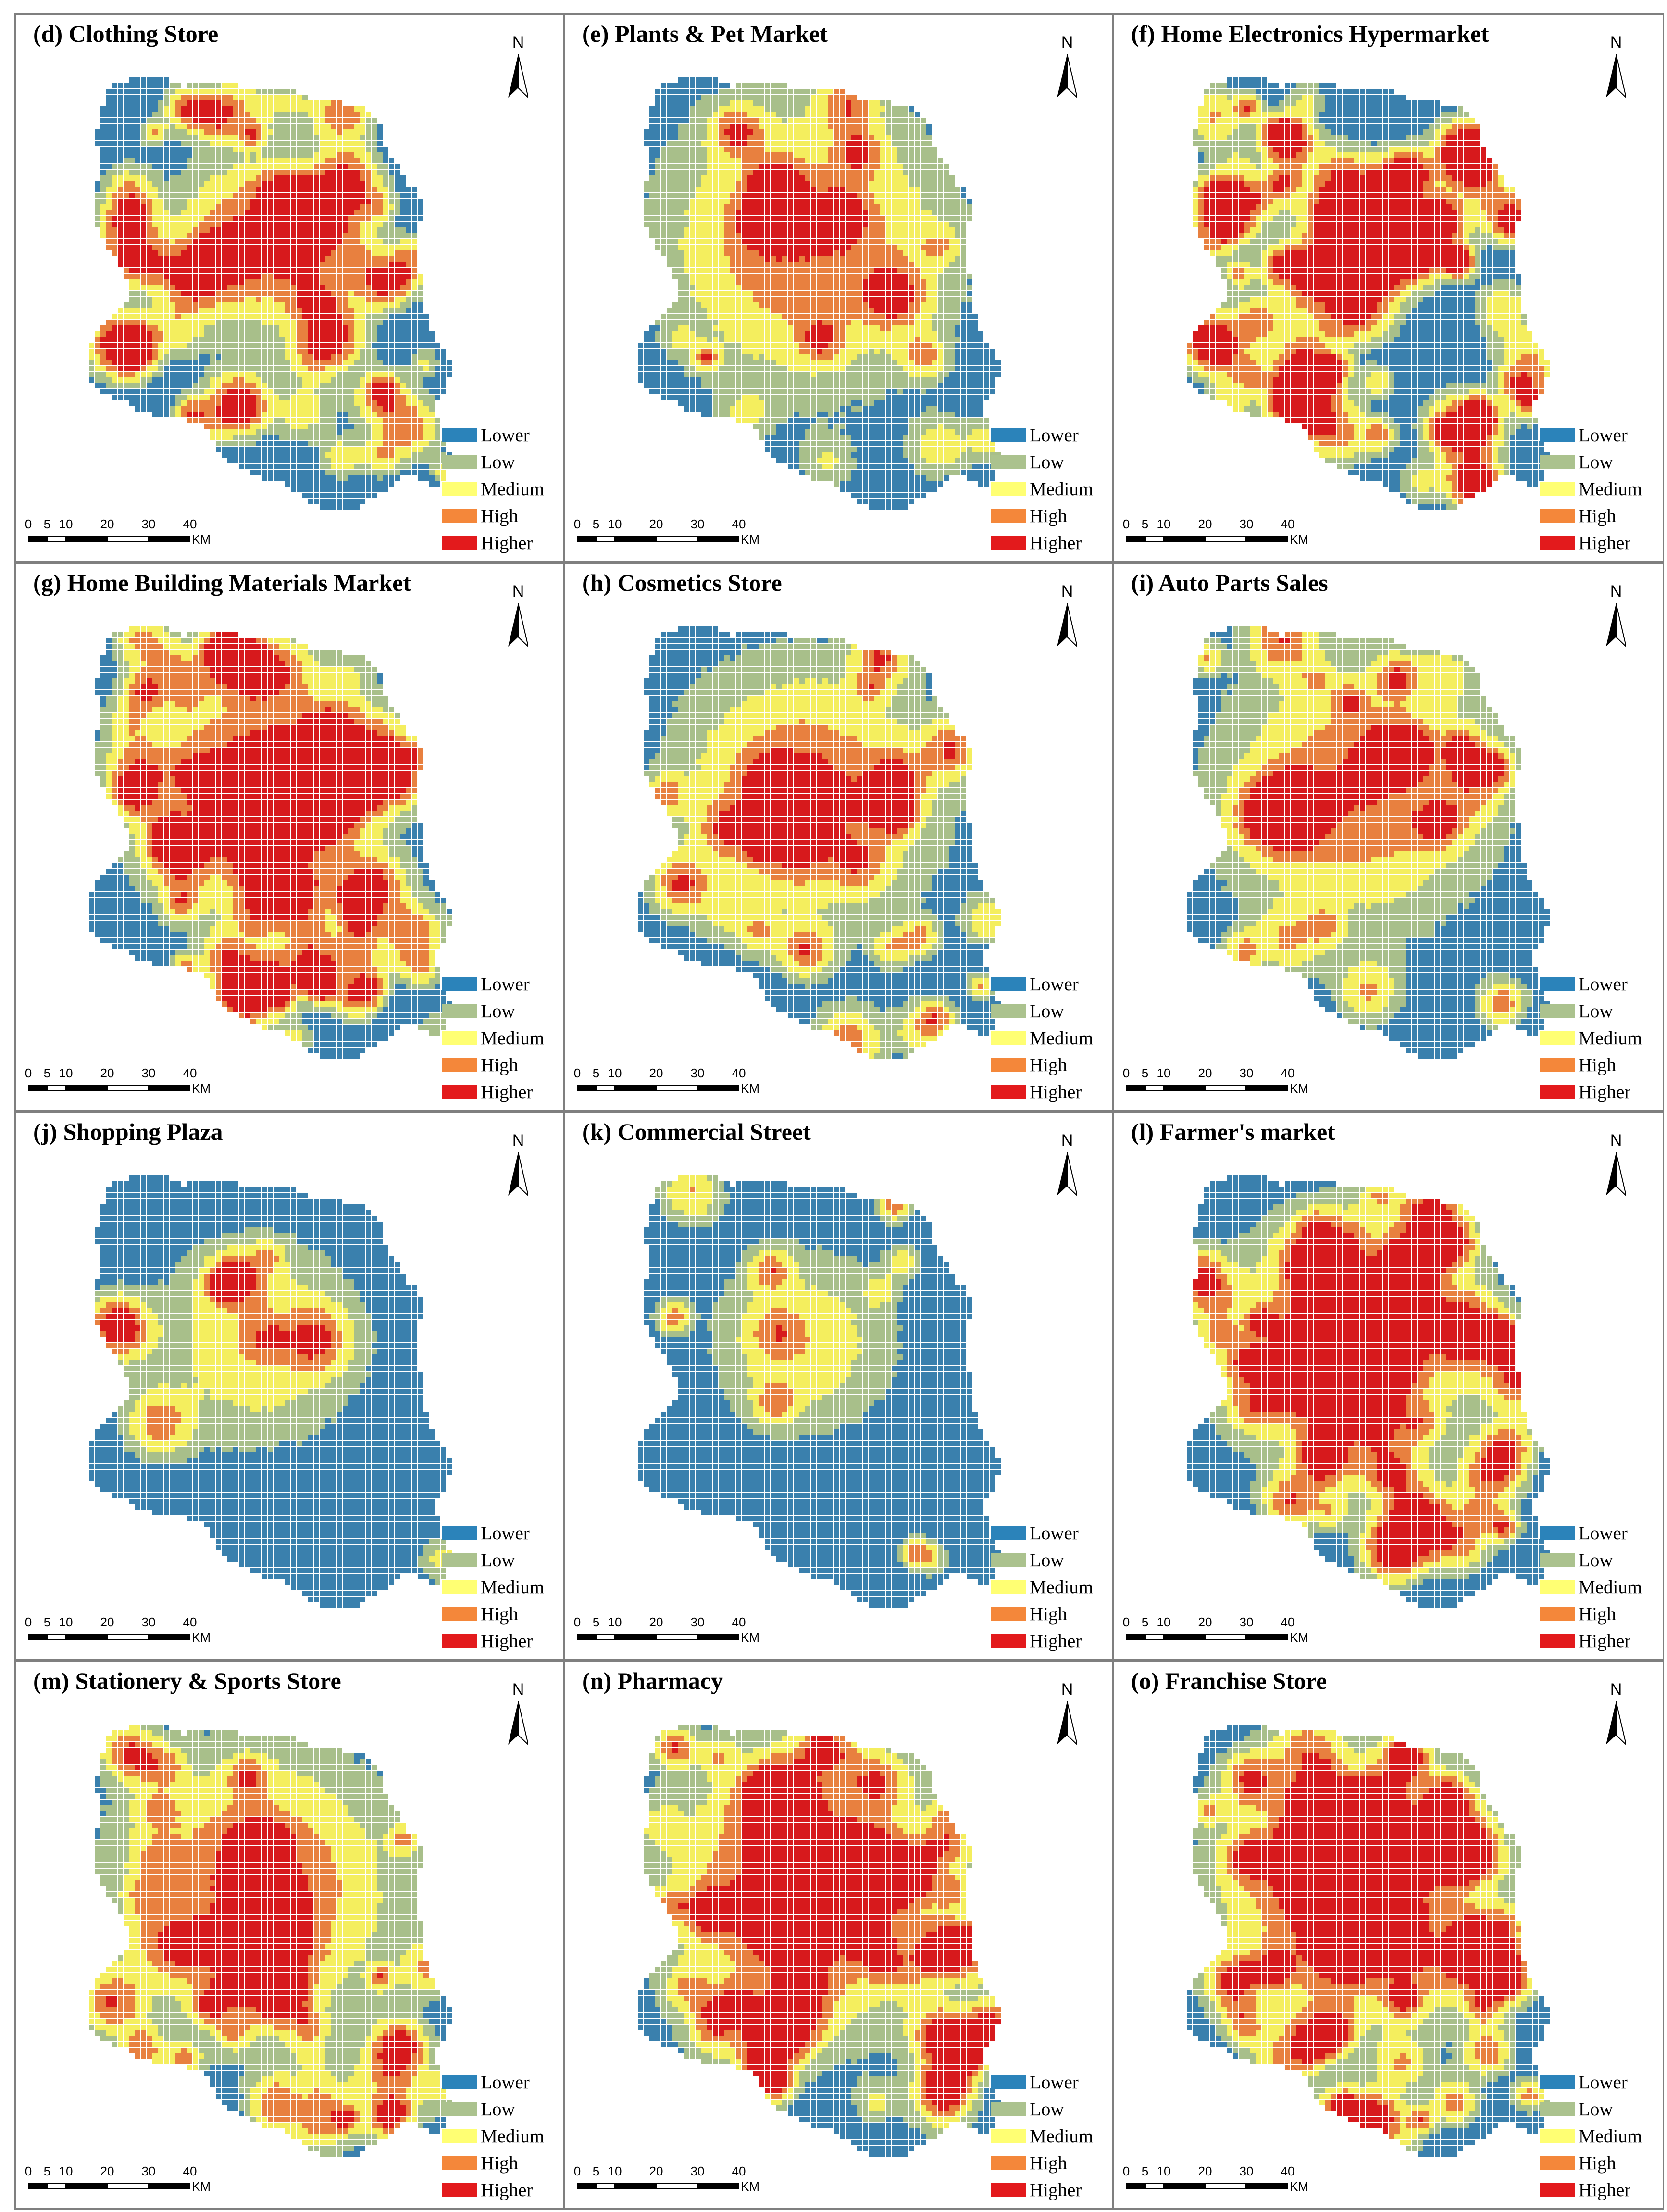 Image resolution: width=1667 pixels, height=2212 pixels. What do you see at coordinates (705, 34) in the screenshot?
I see `panel-title: (e) Plants & Pet Market` at bounding box center [705, 34].